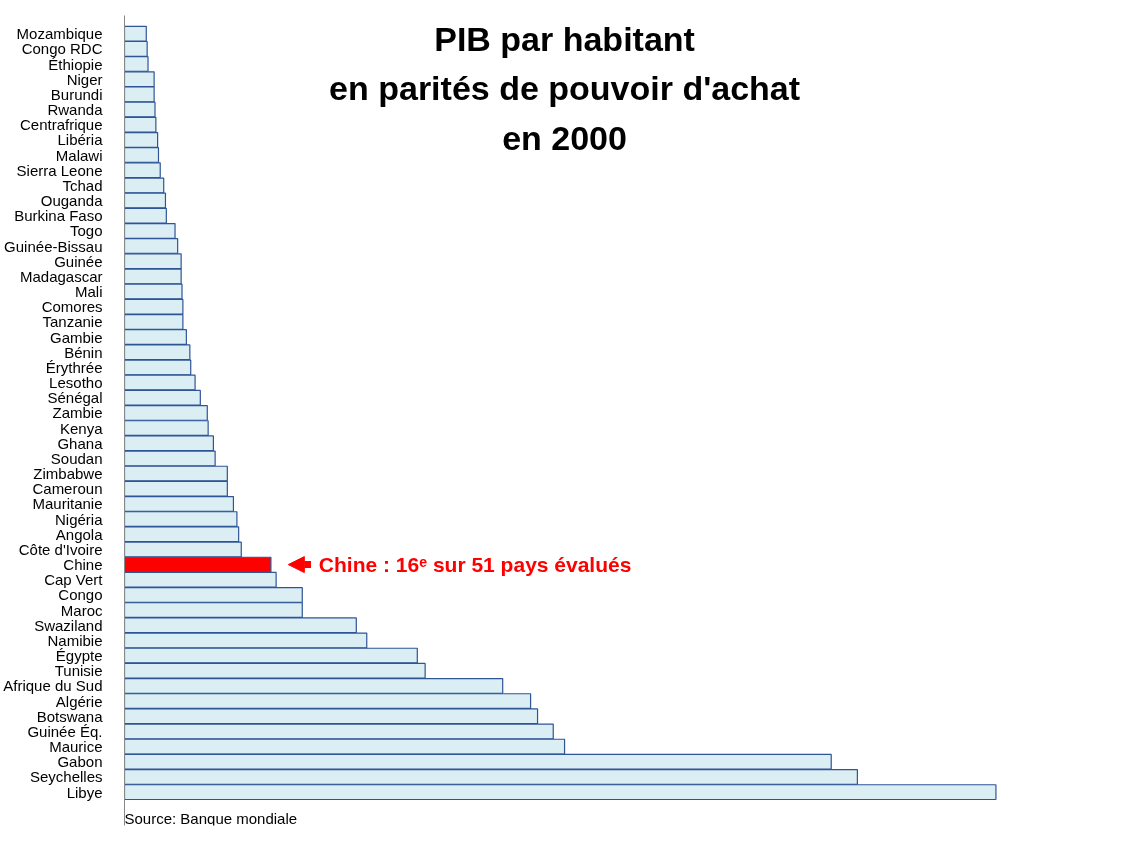 The width and height of the screenshot is (1146, 841). What do you see at coordinates (83, 352) in the screenshot?
I see `y-tick-label: Bénin` at bounding box center [83, 352].